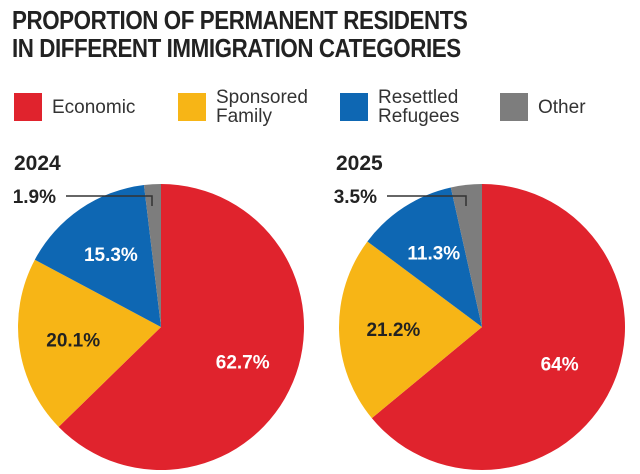 The image size is (640, 474). I want to click on pie-2025-label-other: 3.5%, so click(355, 197).